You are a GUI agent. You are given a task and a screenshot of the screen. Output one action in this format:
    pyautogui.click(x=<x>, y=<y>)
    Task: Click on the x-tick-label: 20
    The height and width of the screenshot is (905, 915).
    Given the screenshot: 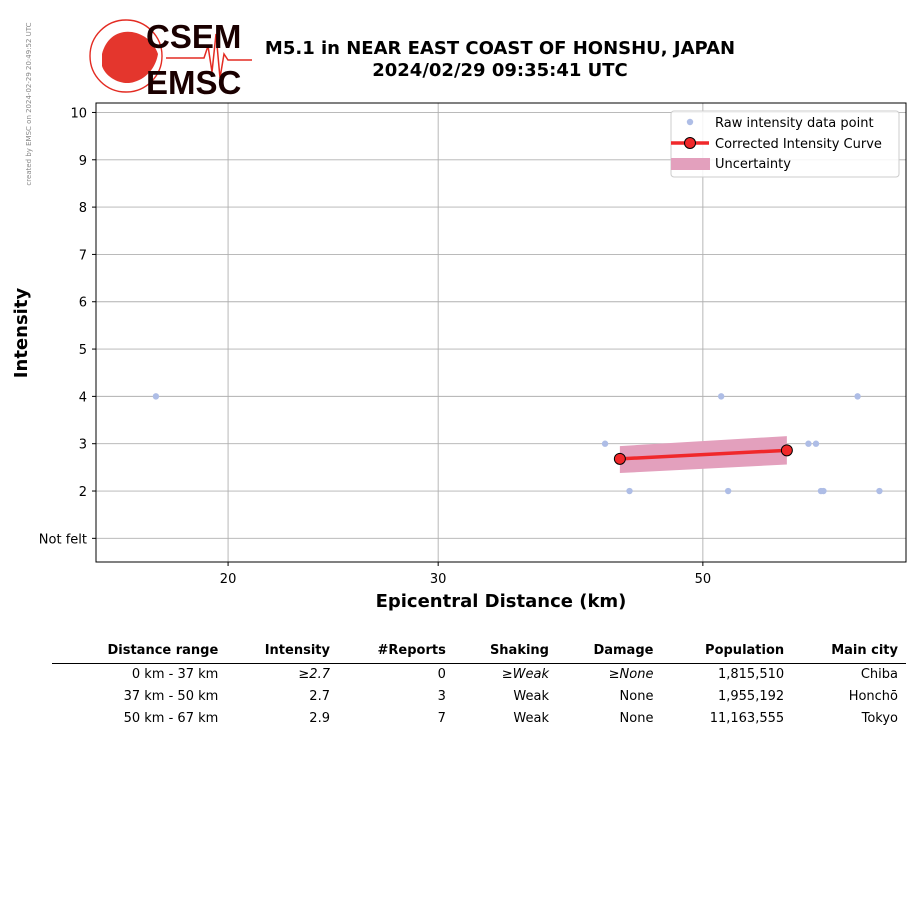 What is the action you would take?
    pyautogui.click(x=228, y=579)
    